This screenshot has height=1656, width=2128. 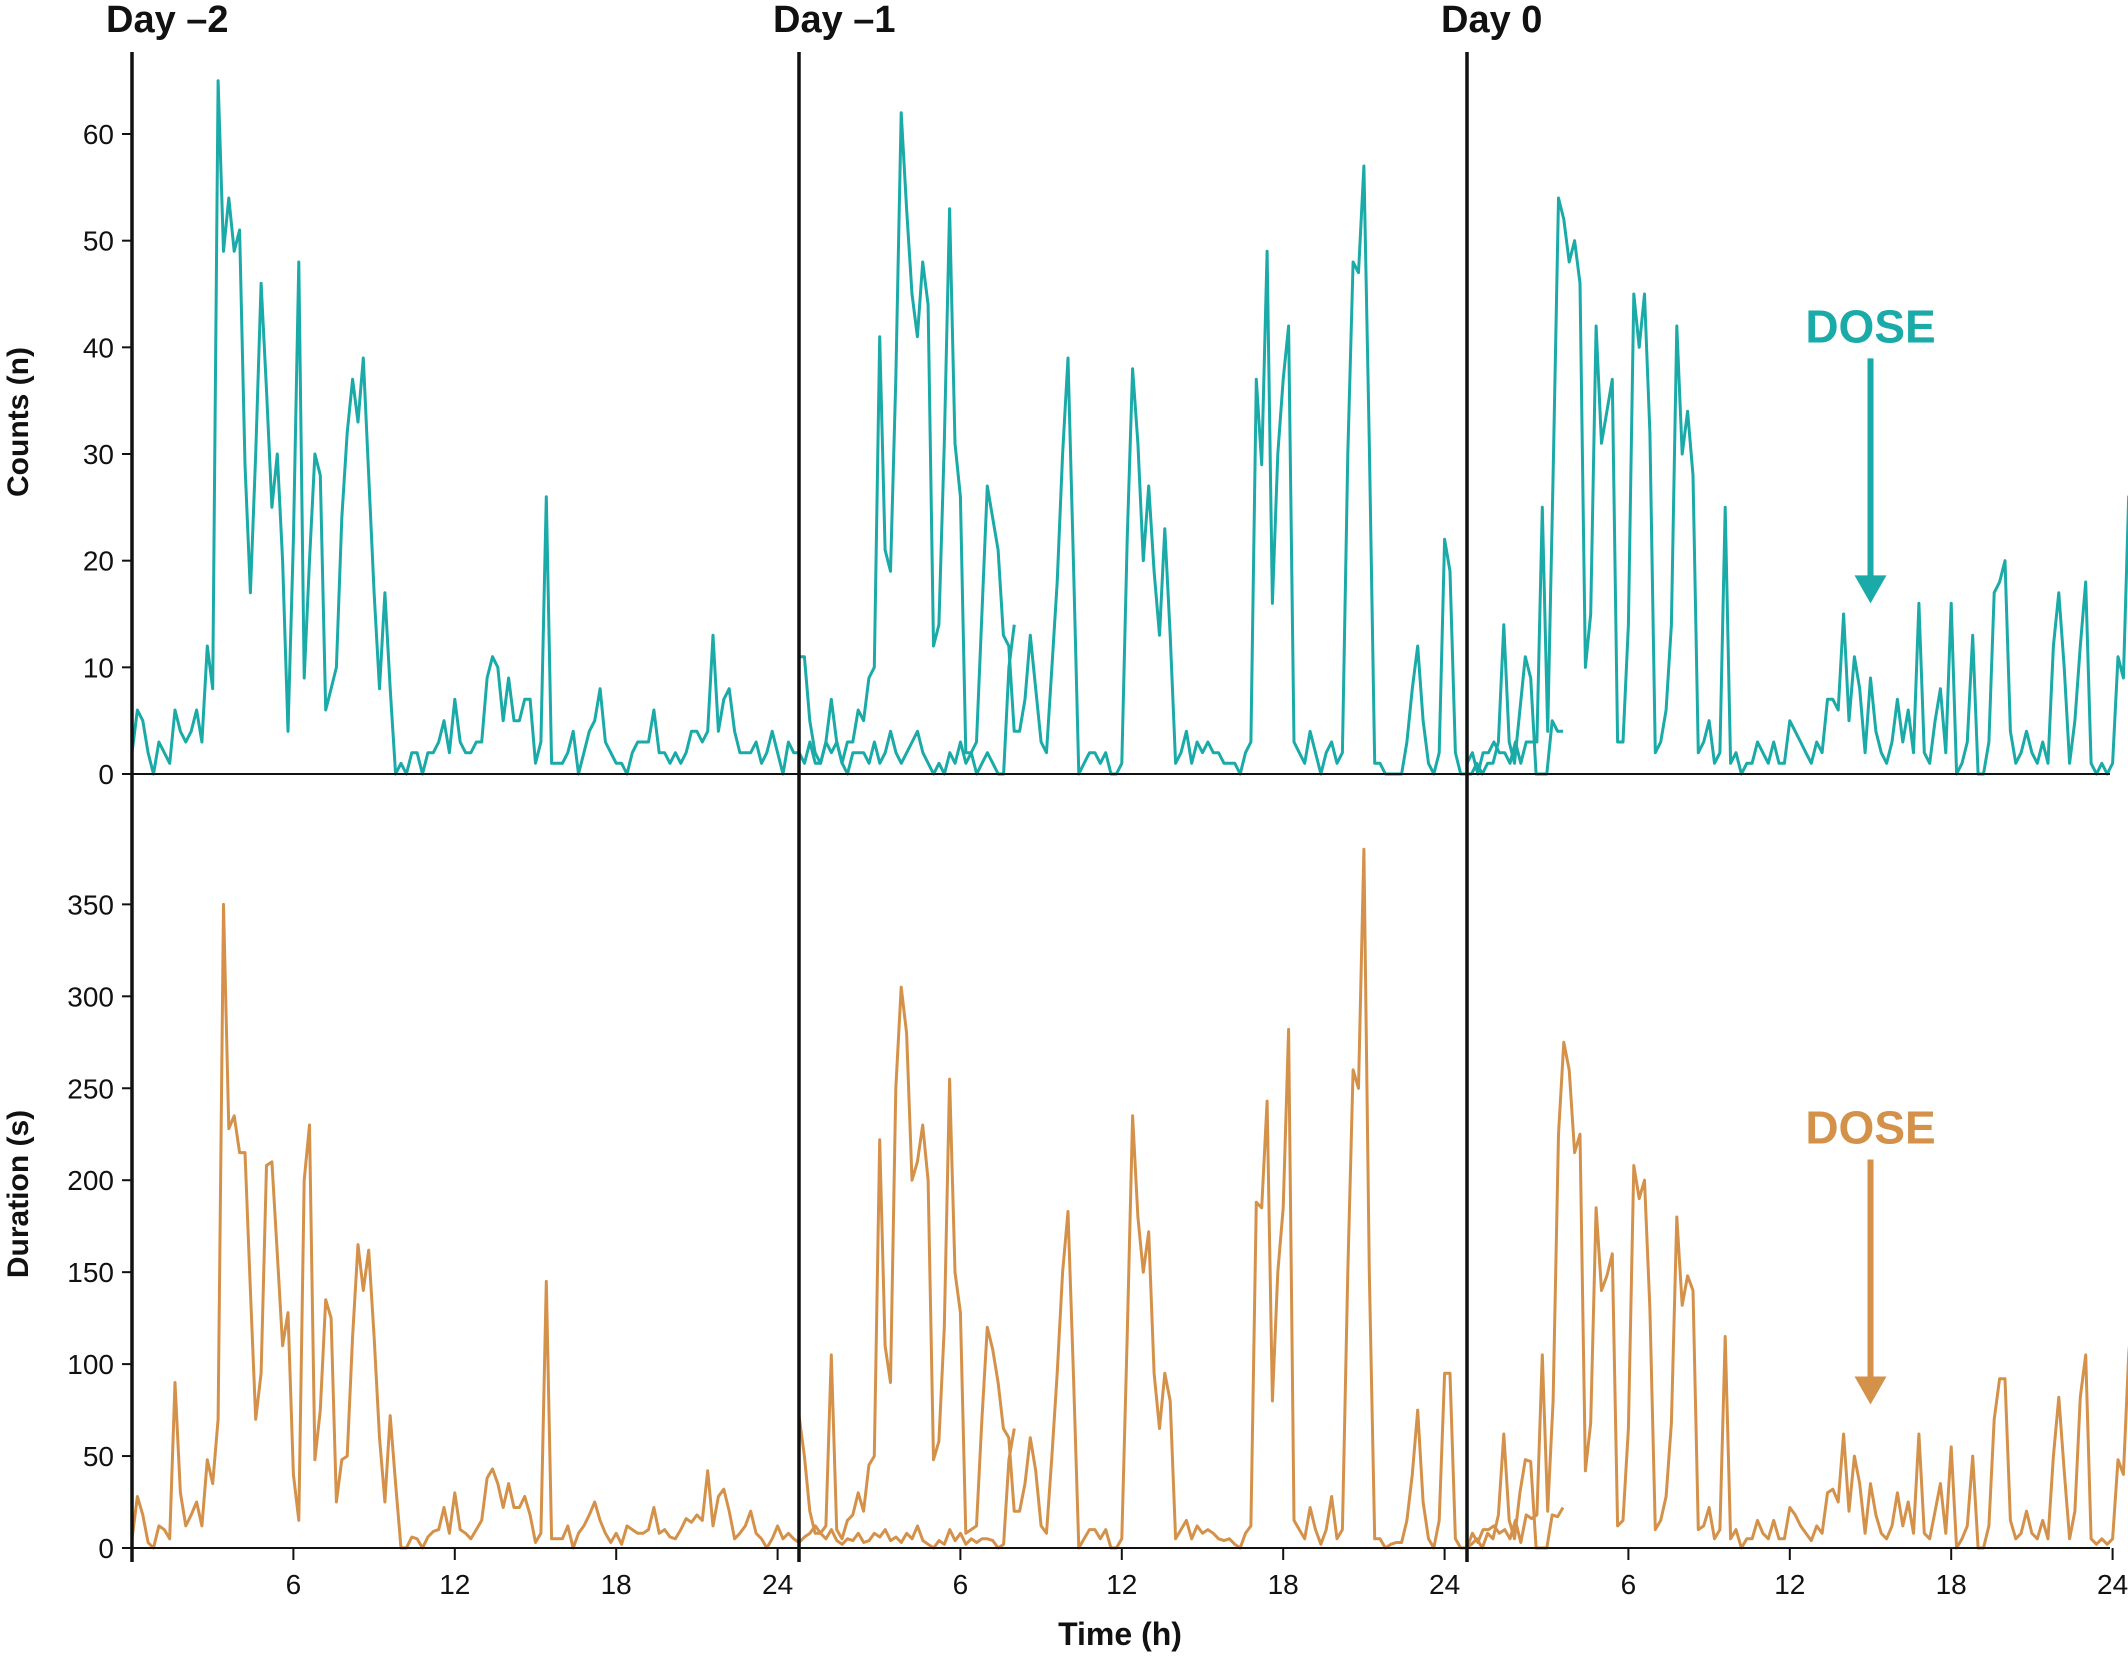 What do you see at coordinates (98, 134) in the screenshot?
I see `counts-y-tick-label: 60` at bounding box center [98, 134].